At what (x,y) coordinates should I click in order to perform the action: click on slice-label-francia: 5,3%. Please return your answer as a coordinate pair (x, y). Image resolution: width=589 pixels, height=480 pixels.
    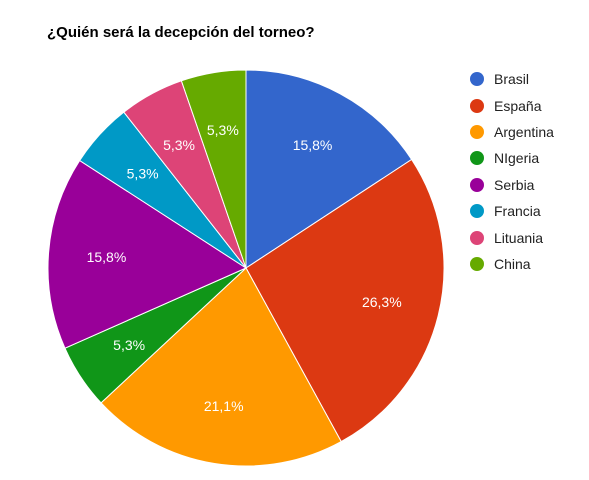
    Looking at the image, I should click on (143, 174).